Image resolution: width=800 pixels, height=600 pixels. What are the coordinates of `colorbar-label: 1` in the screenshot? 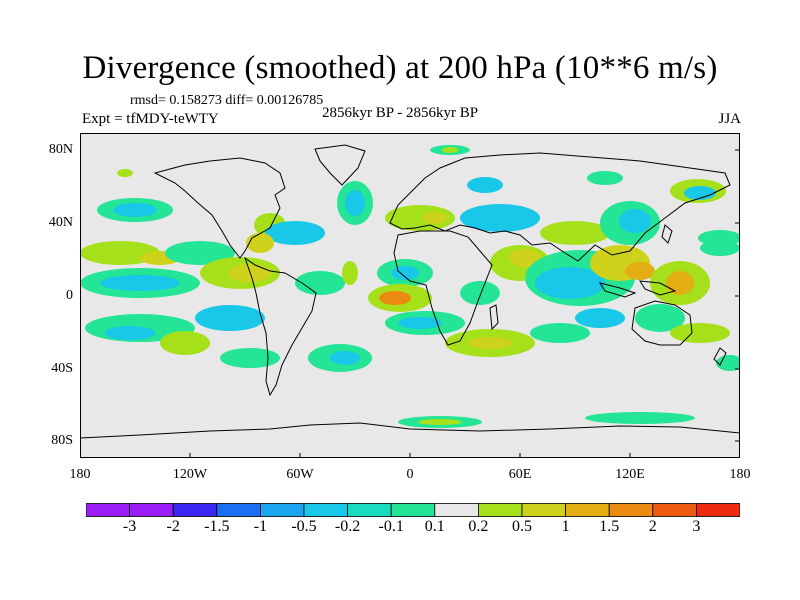 It's located at (565, 526).